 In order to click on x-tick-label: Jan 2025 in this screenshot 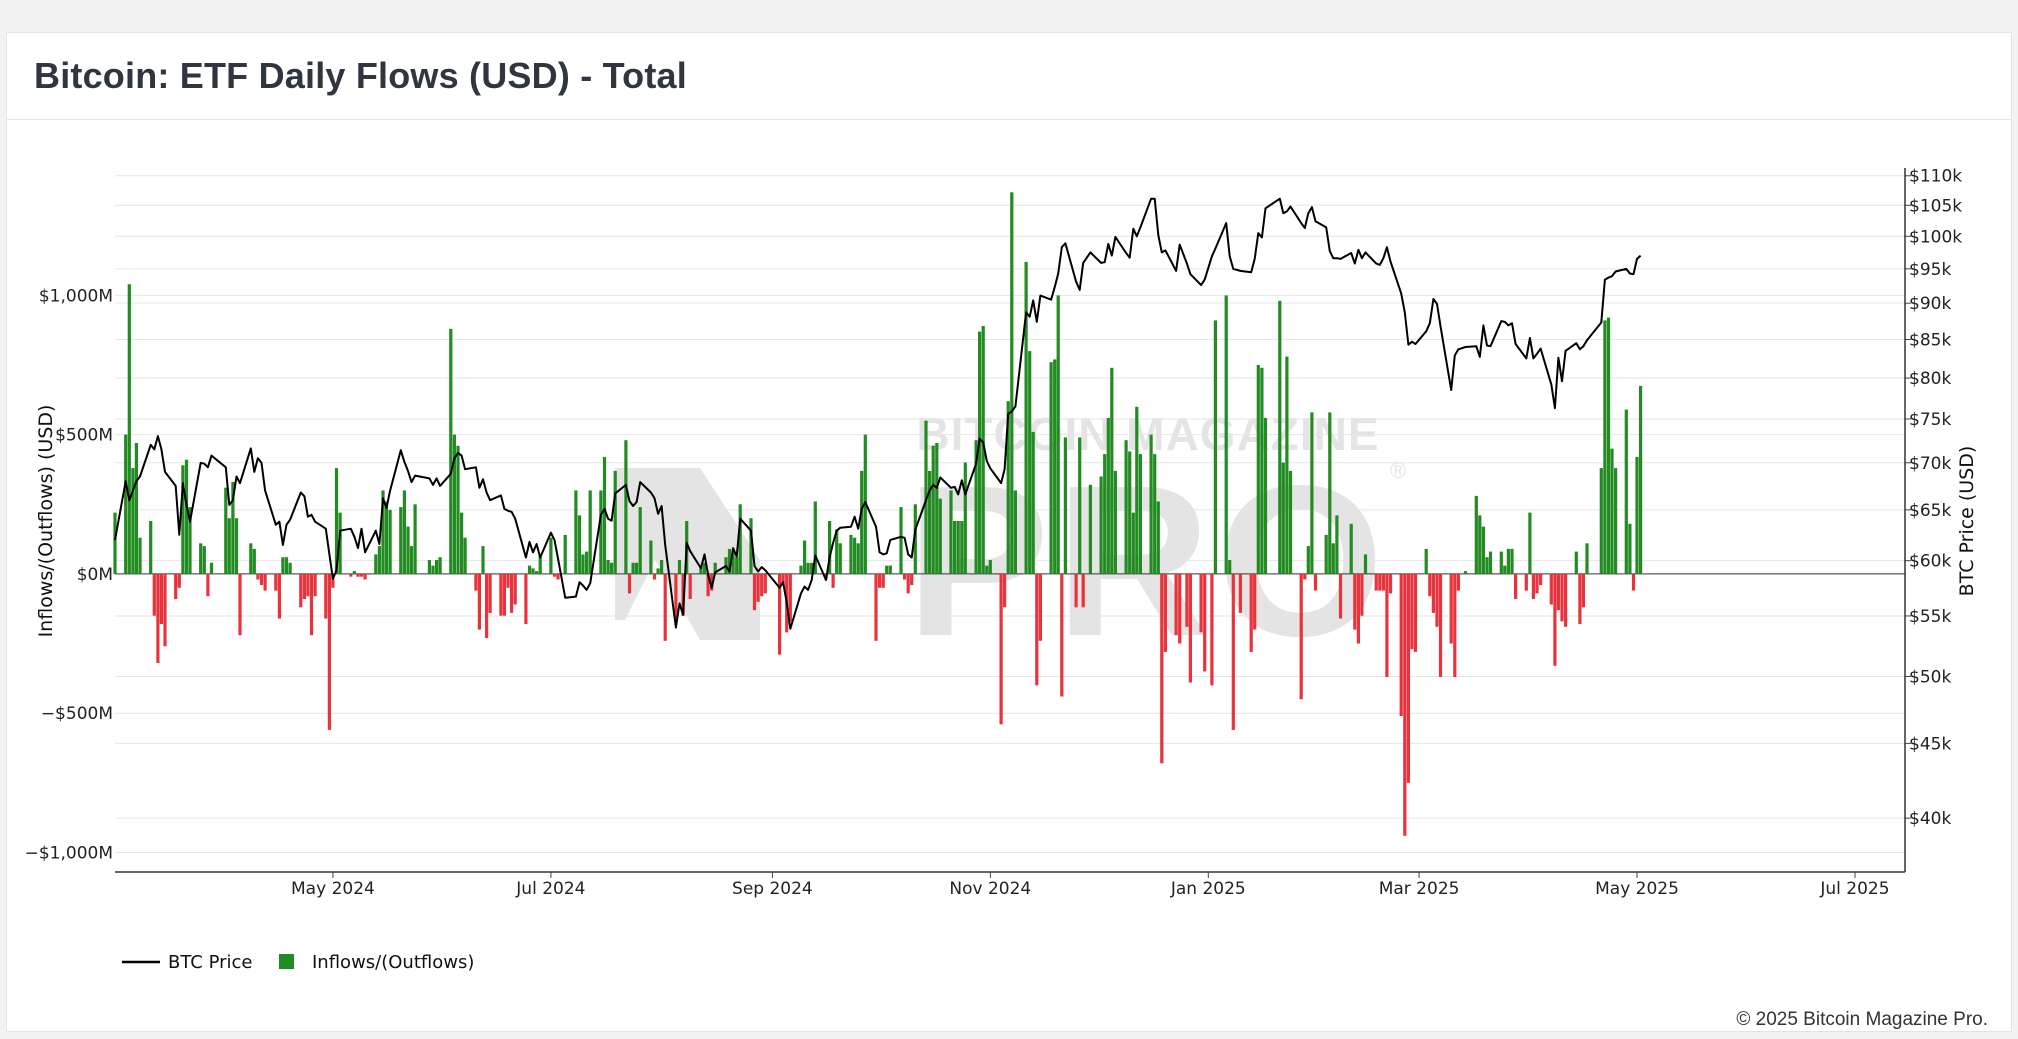, I will do `click(1208, 889)`.